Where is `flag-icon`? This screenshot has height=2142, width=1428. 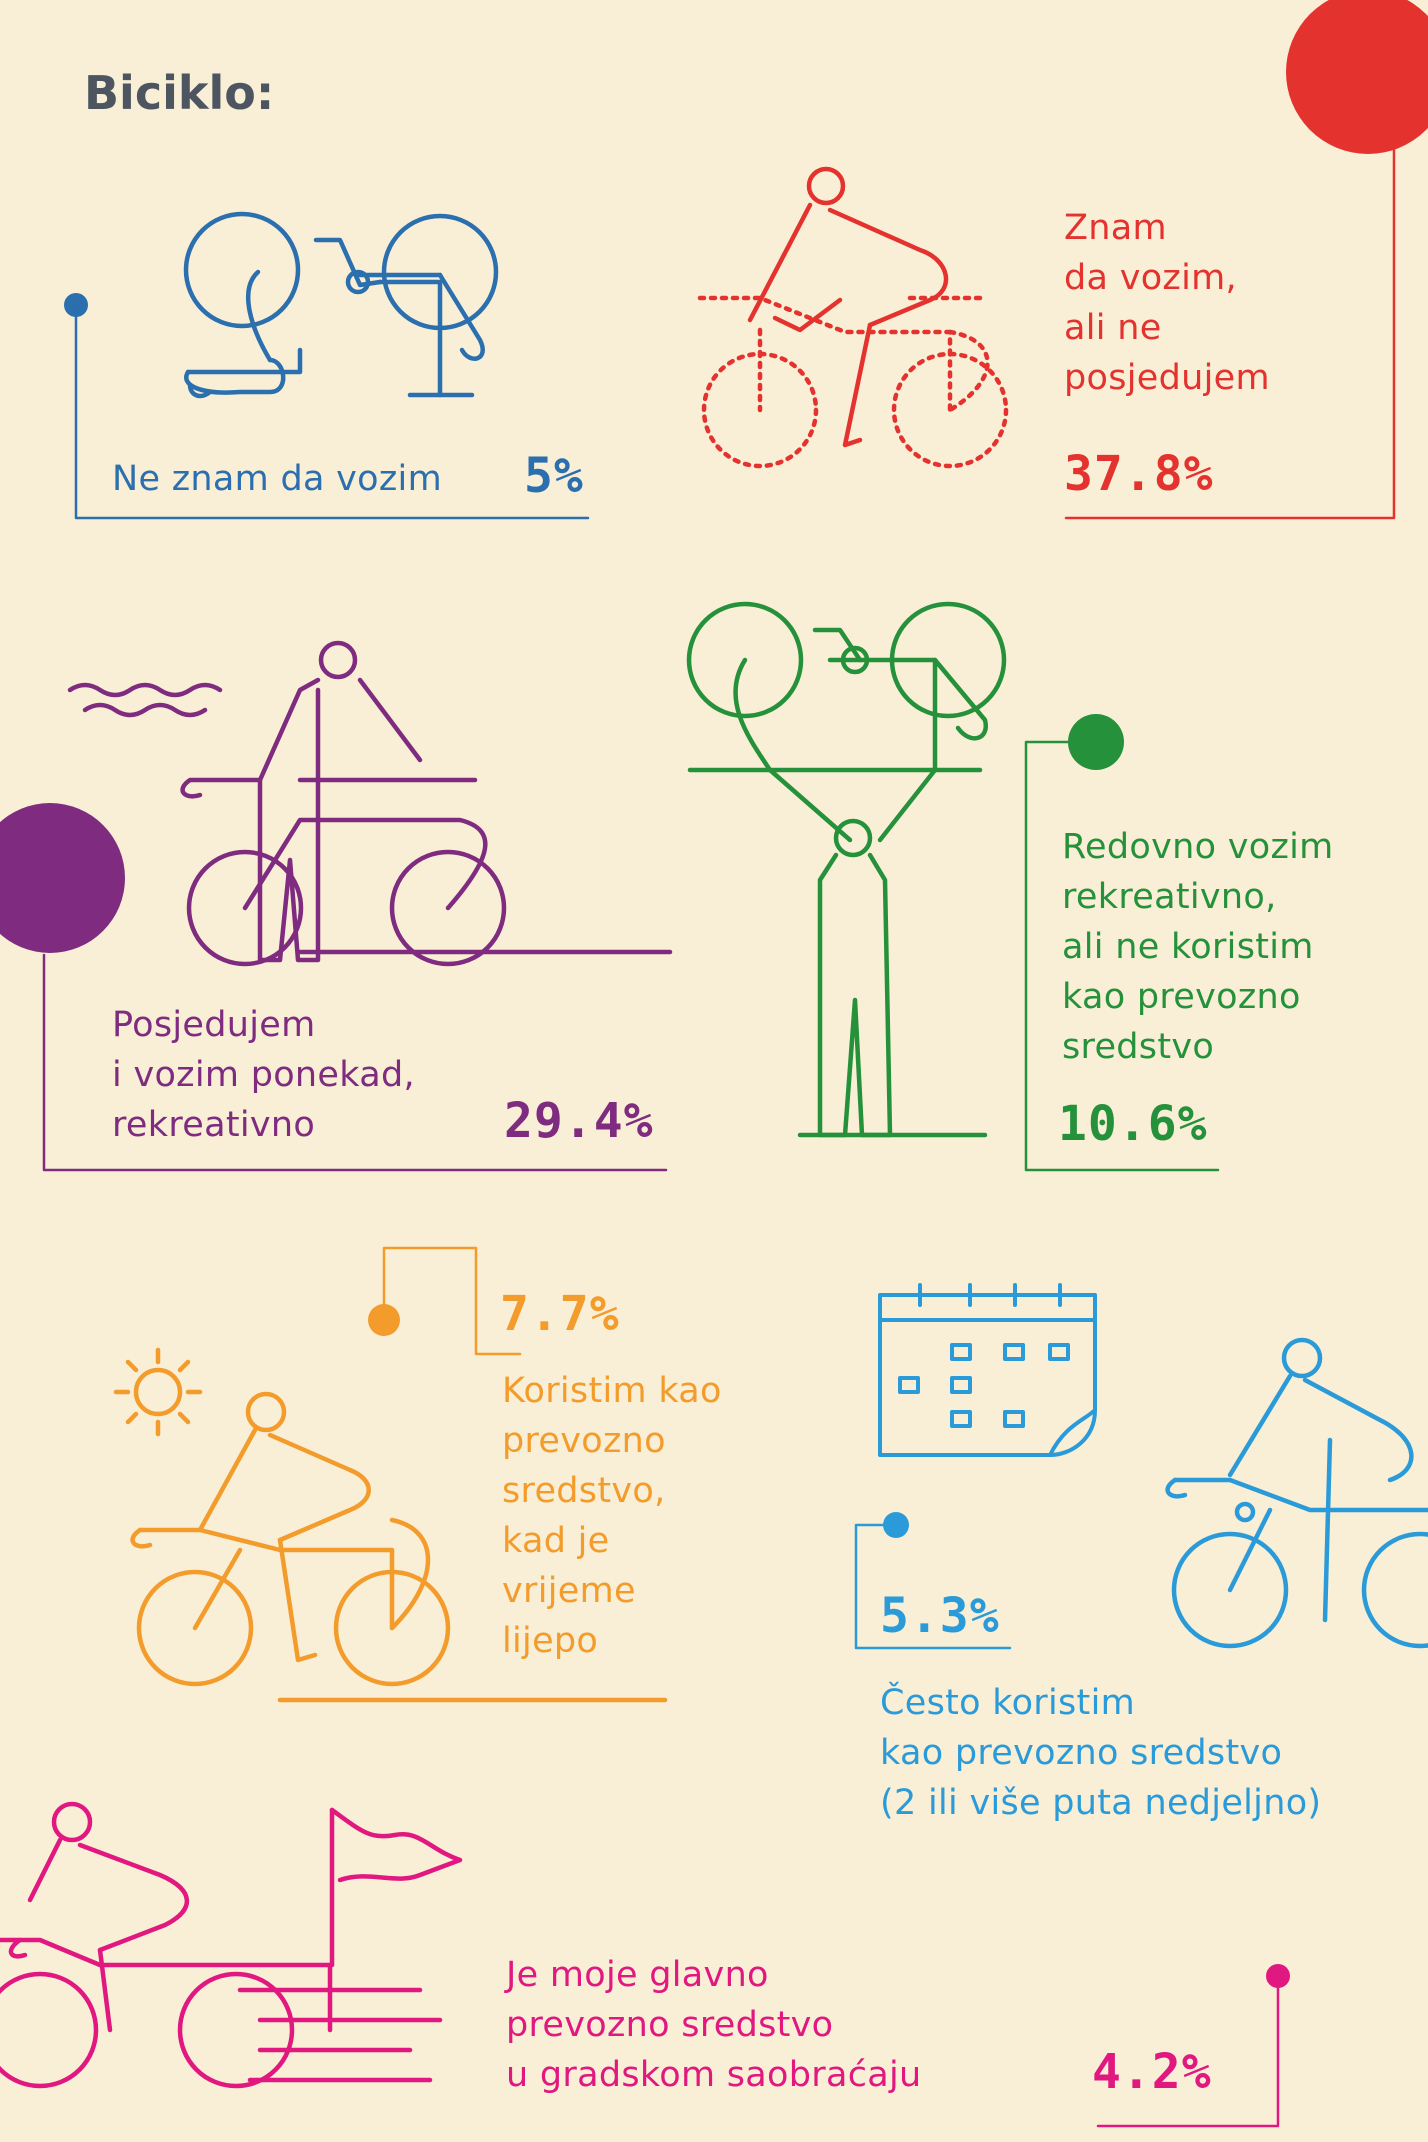 flag-icon is located at coordinates (231, 1945).